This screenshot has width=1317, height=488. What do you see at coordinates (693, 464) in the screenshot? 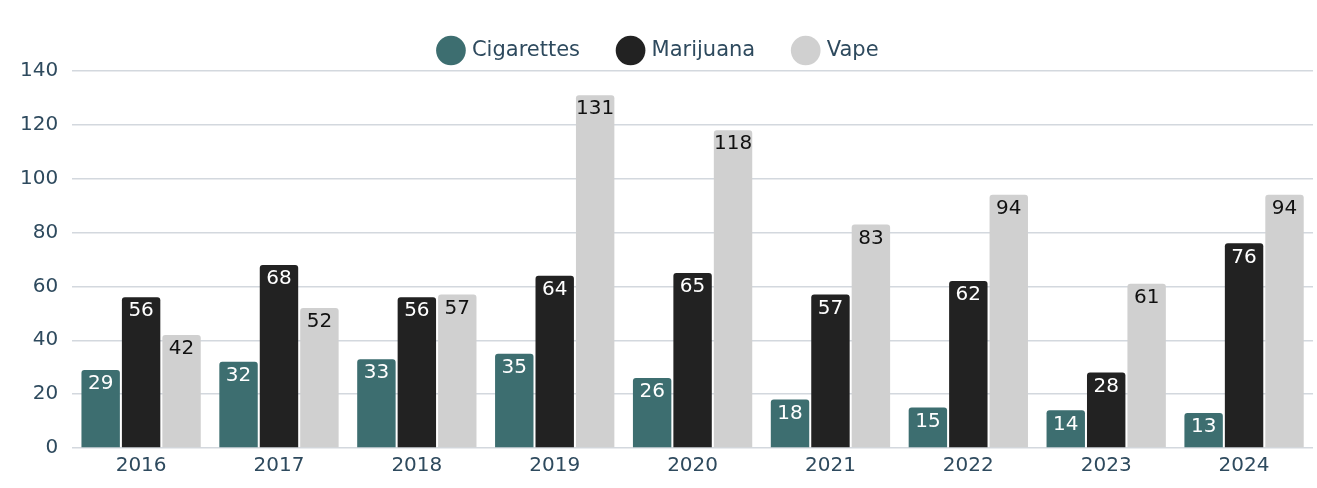
I see `x-tick-label: 2020` at bounding box center [693, 464].